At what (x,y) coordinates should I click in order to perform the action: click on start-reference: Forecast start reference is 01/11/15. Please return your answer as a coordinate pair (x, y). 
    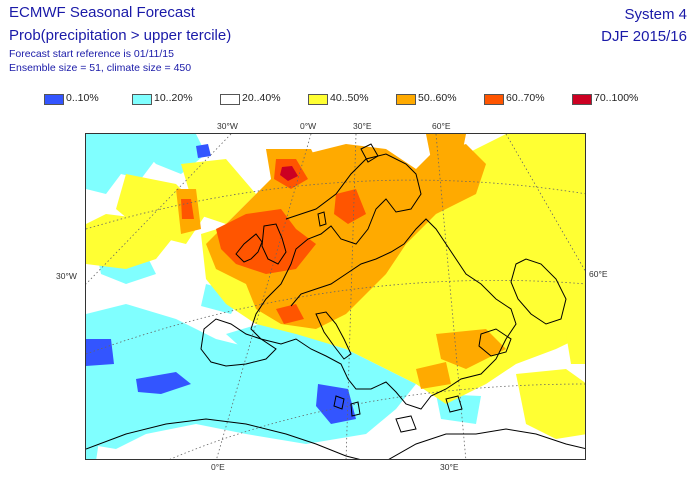
    Looking at the image, I should click on (91, 54).